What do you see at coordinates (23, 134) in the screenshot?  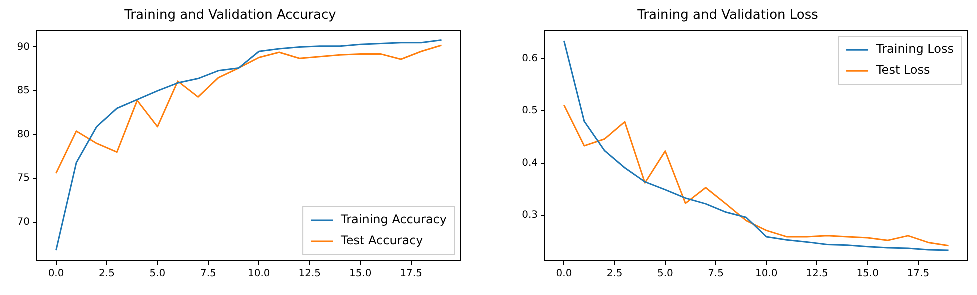 I see `y-tick-label: 80` at bounding box center [23, 134].